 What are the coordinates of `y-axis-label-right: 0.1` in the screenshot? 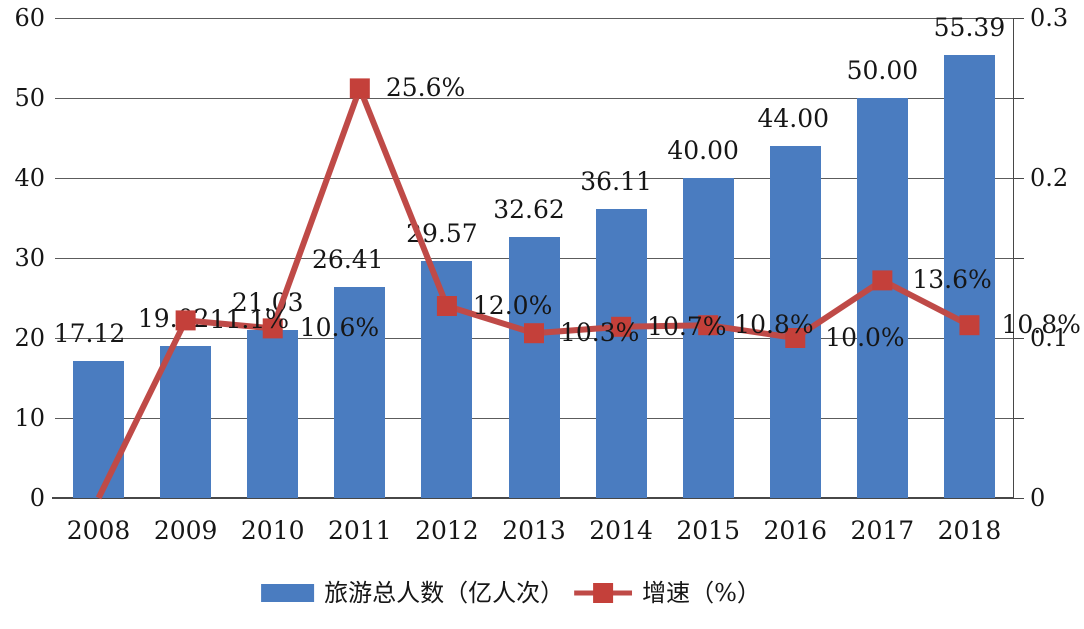 It's located at (1049, 338).